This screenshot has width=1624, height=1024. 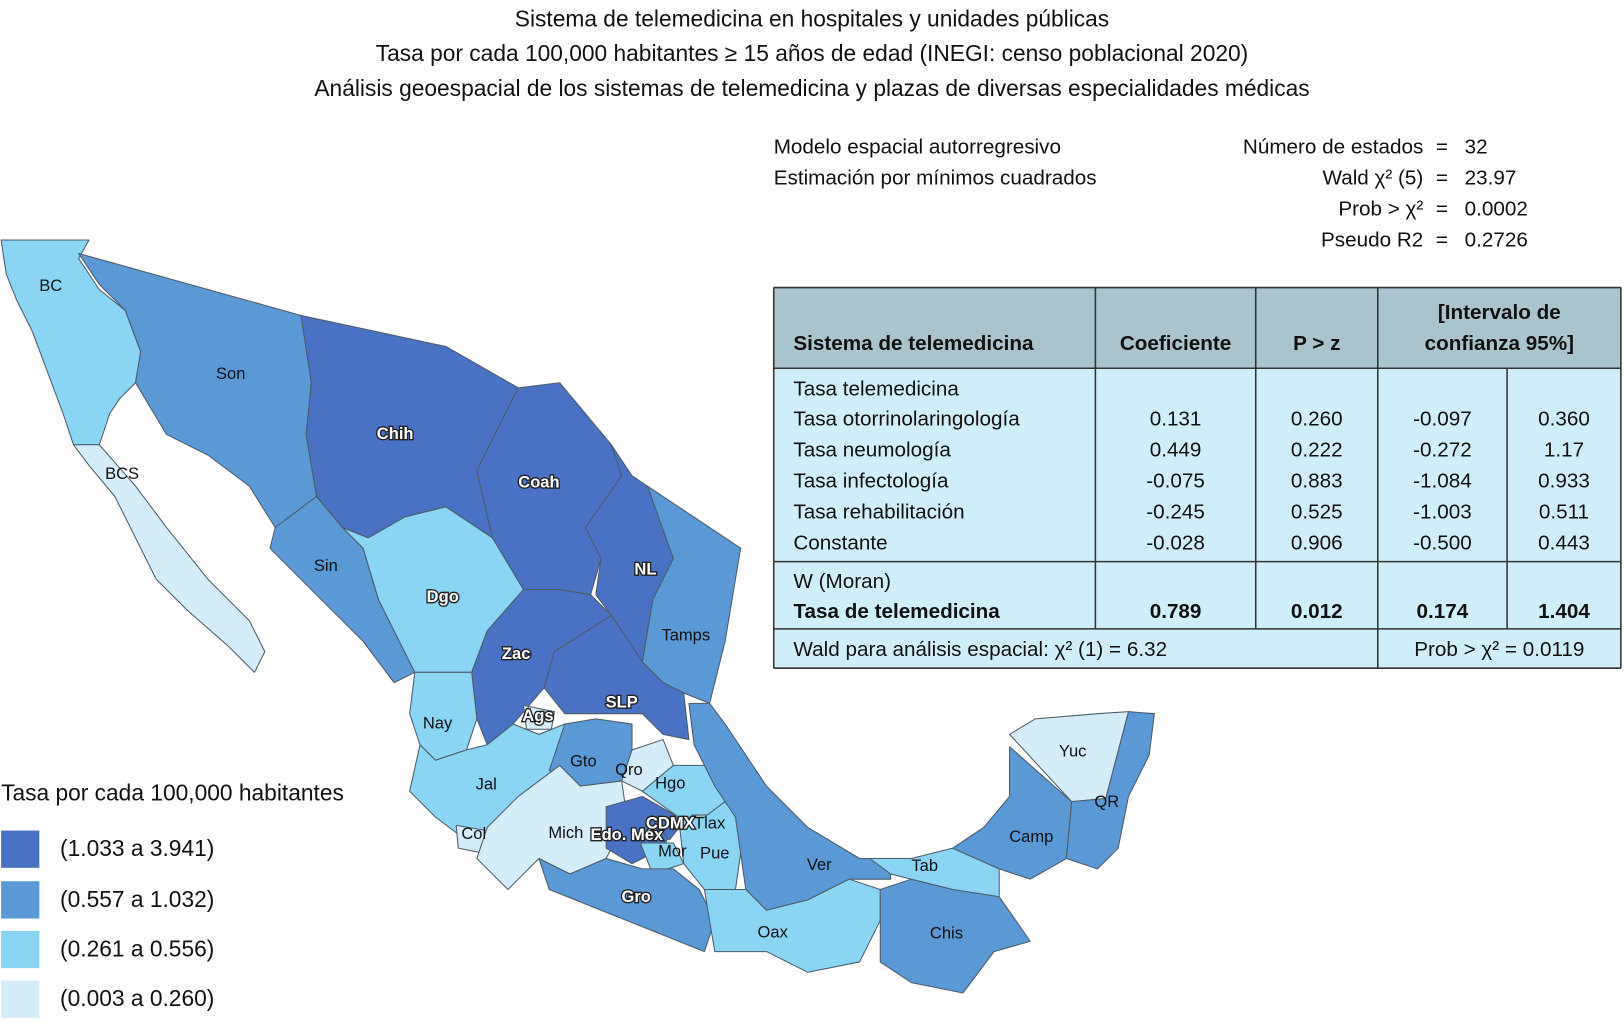 I want to click on state-label: Tamps, so click(x=685, y=634).